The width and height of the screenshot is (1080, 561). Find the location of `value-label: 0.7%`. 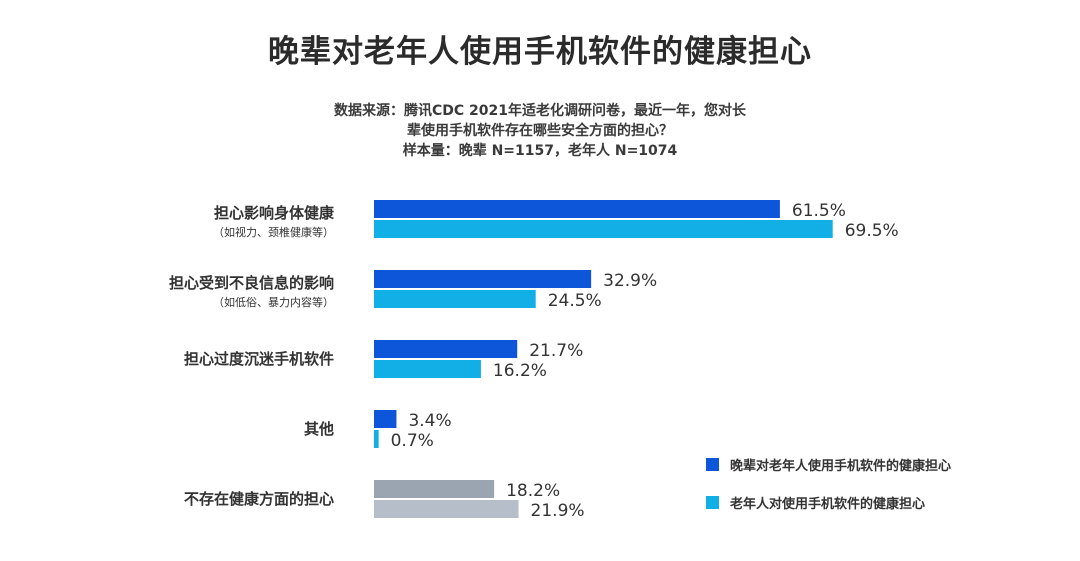

value-label: 0.7% is located at coordinates (412, 441).